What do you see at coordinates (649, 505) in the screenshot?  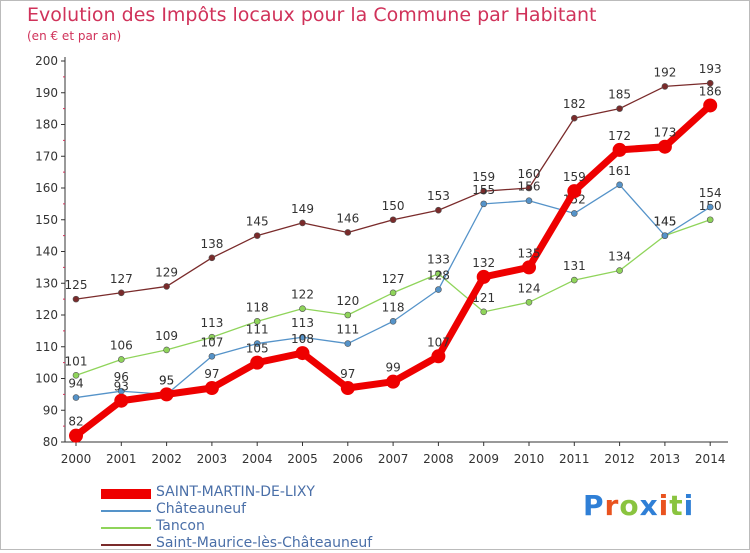 I see `logo-letter: x` at bounding box center [649, 505].